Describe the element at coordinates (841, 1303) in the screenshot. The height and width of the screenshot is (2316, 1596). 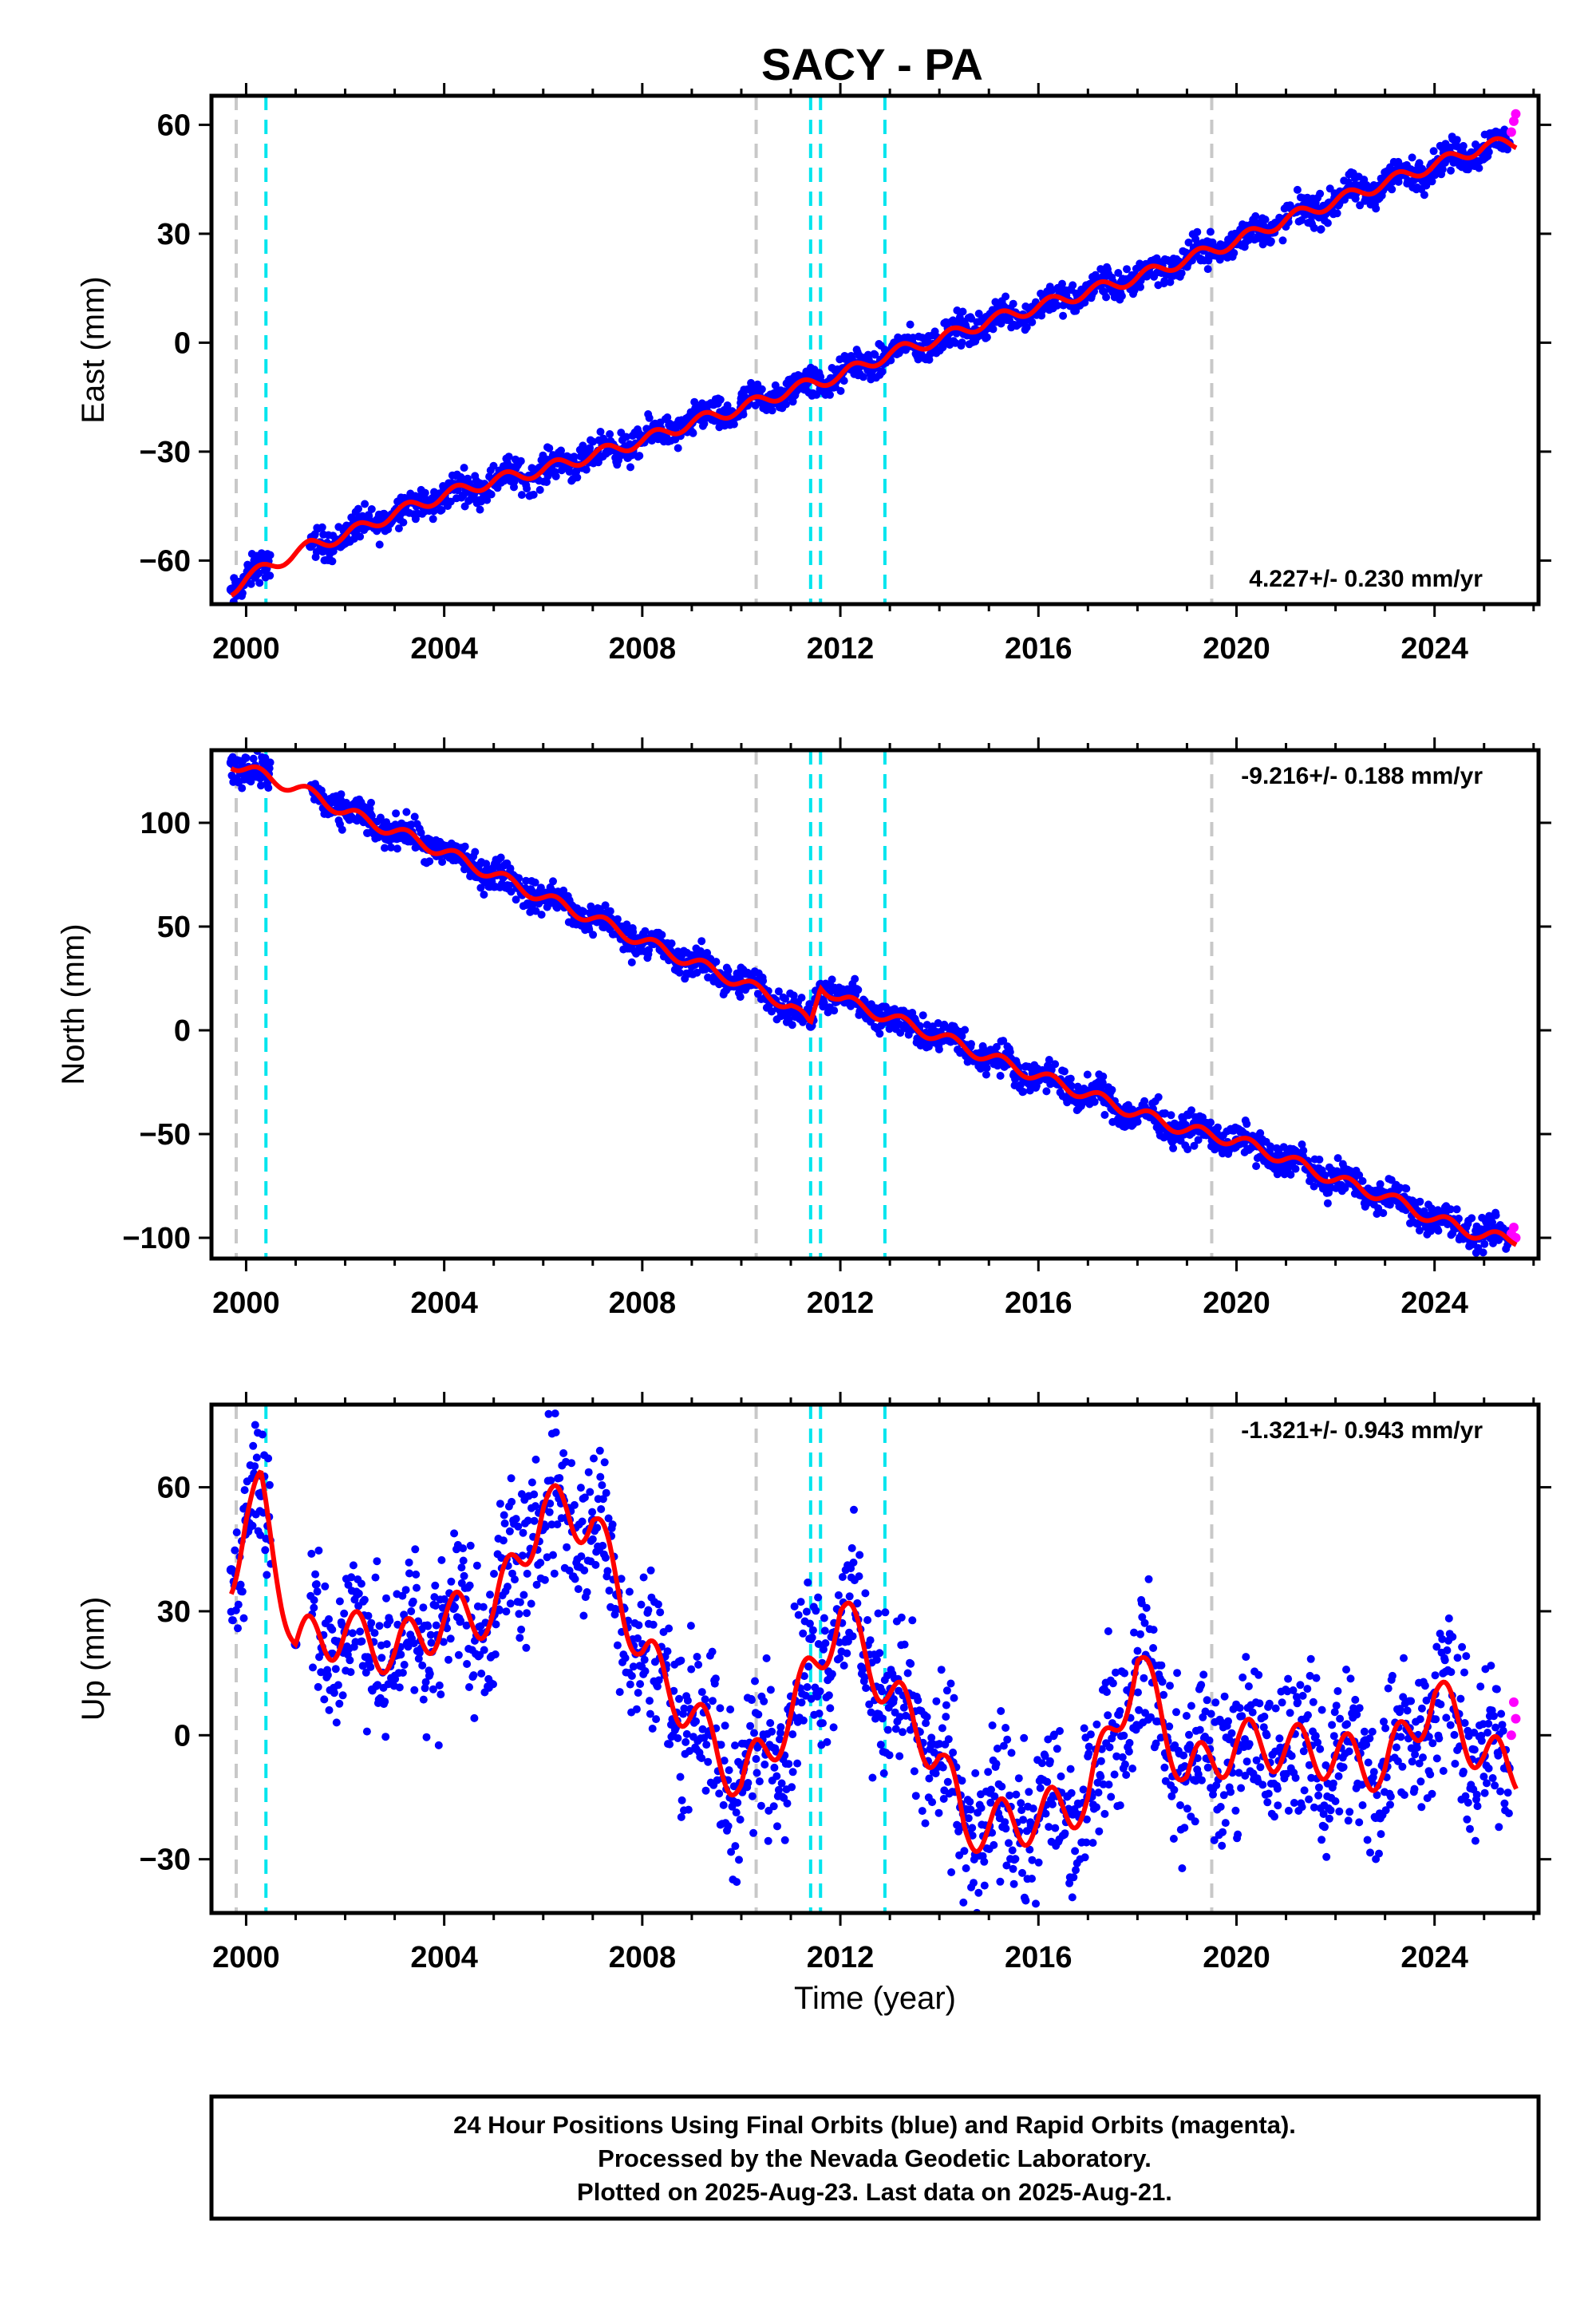
I see `x-tick-label: 2012` at that location.